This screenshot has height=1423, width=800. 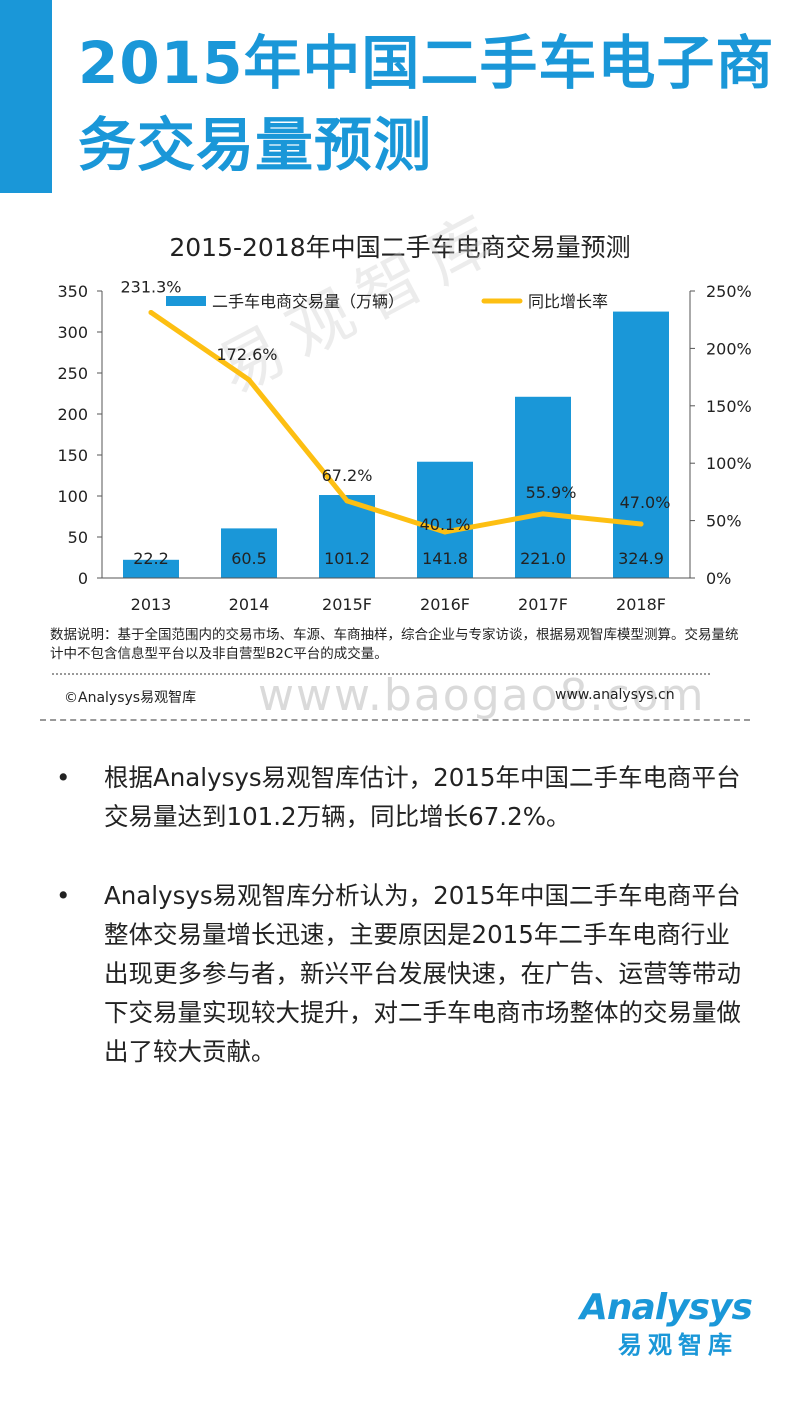 I want to click on chart-title: 2015-2018年中国二手车电商交易量预测, so click(x=400, y=247).